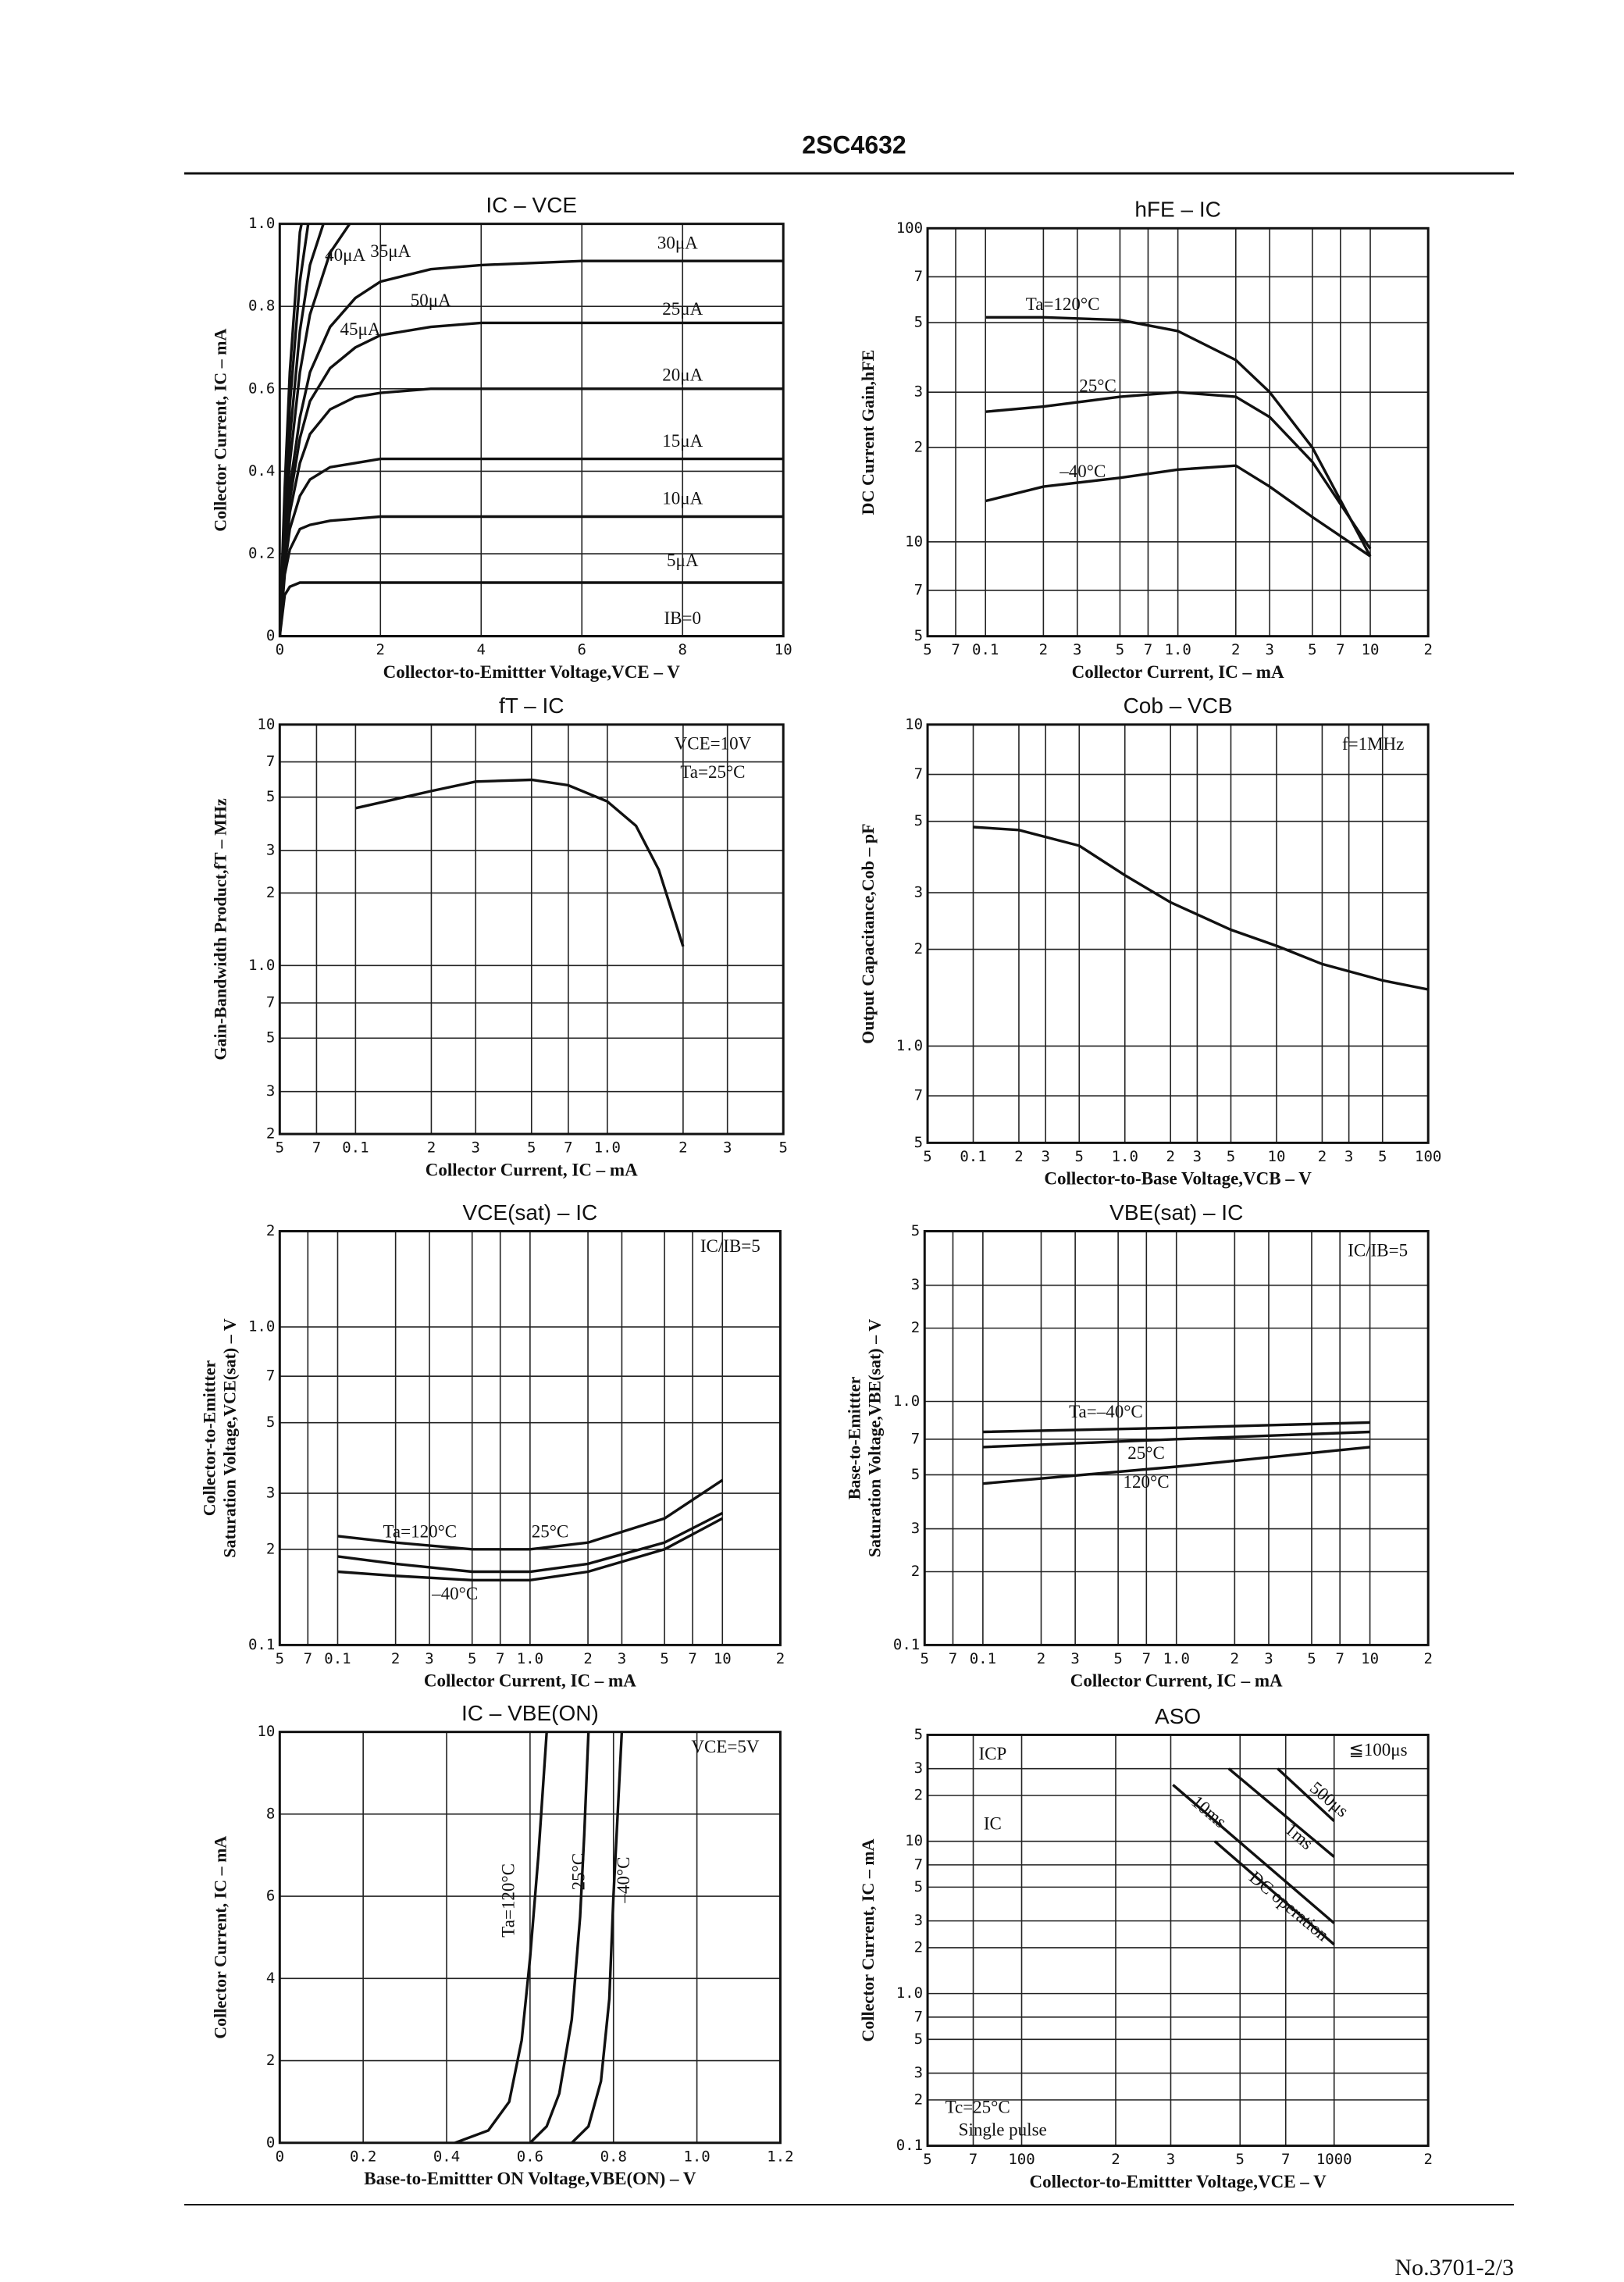 This screenshot has width=1624, height=2282. I want to click on chart-title: IC – VBE(ON), so click(530, 1713).